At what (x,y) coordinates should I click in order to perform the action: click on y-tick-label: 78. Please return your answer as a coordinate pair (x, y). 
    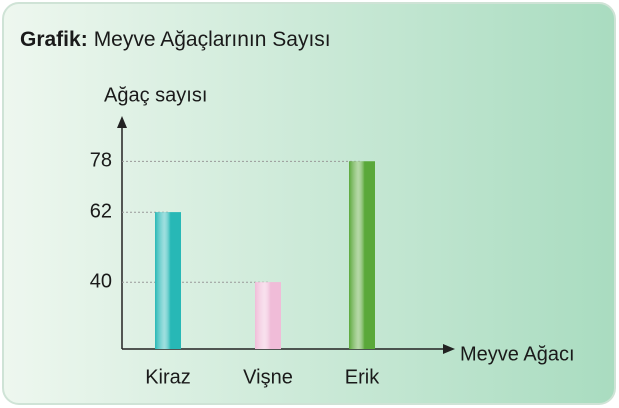
    Looking at the image, I should click on (101, 161).